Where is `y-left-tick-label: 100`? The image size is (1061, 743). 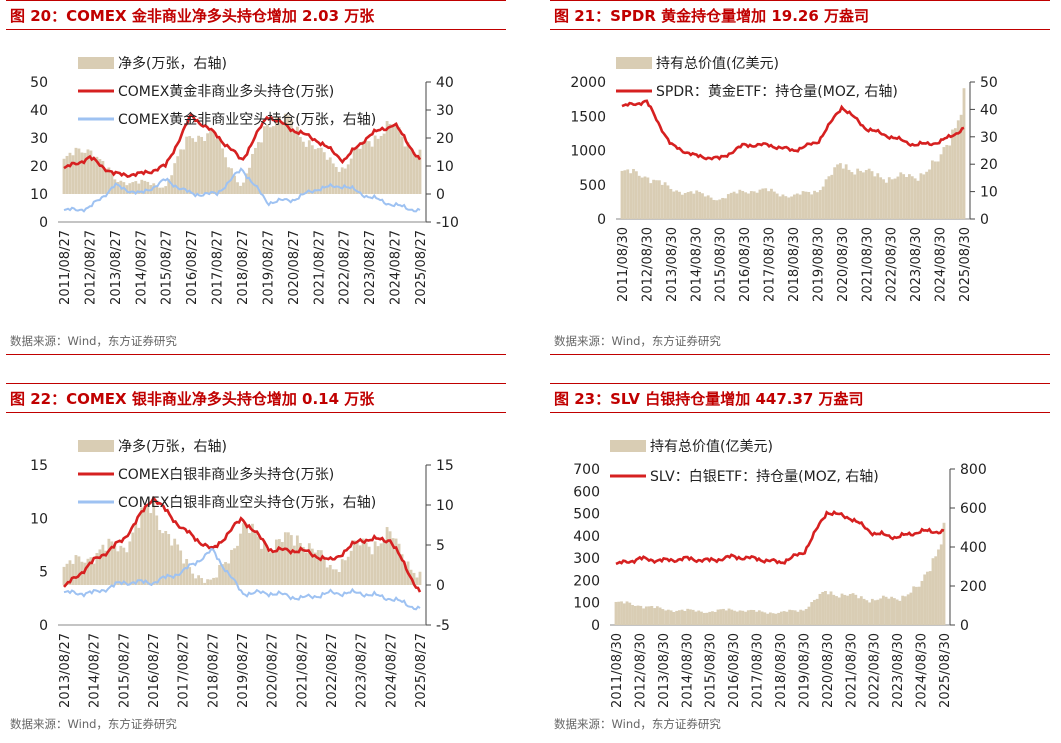
y-left-tick-label: 100 is located at coordinates (586, 604).